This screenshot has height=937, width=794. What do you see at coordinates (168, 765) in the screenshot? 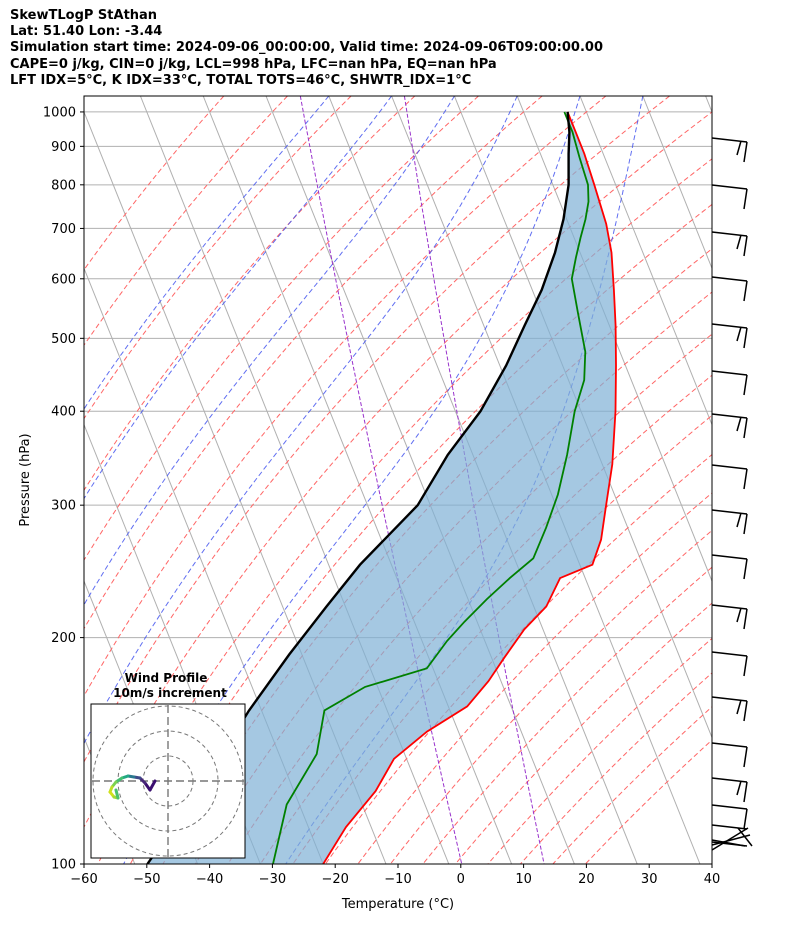
I see `wind-profile-inset: Wind Profile 10m/s increment` at bounding box center [168, 765].